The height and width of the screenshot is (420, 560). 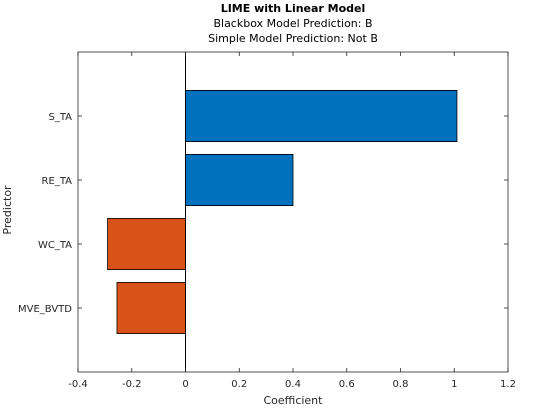 I want to click on x-tick-label: 1.2, so click(x=508, y=384).